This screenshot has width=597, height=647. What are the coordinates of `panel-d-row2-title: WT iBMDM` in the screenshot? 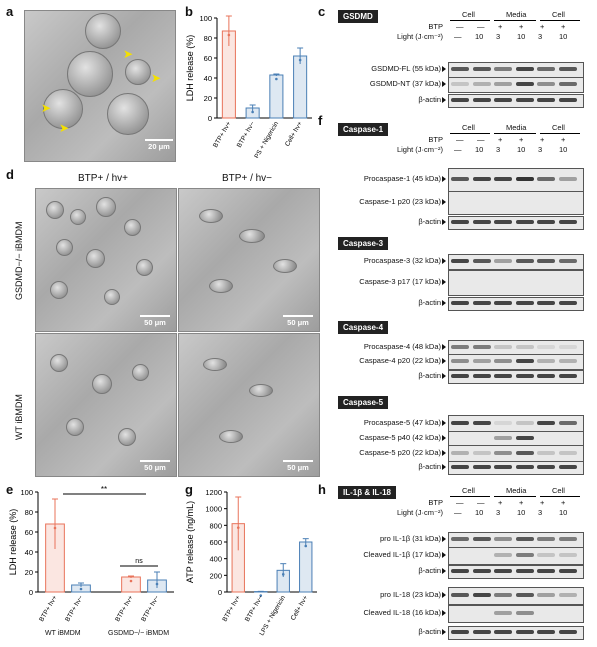 It's located at (19, 417).